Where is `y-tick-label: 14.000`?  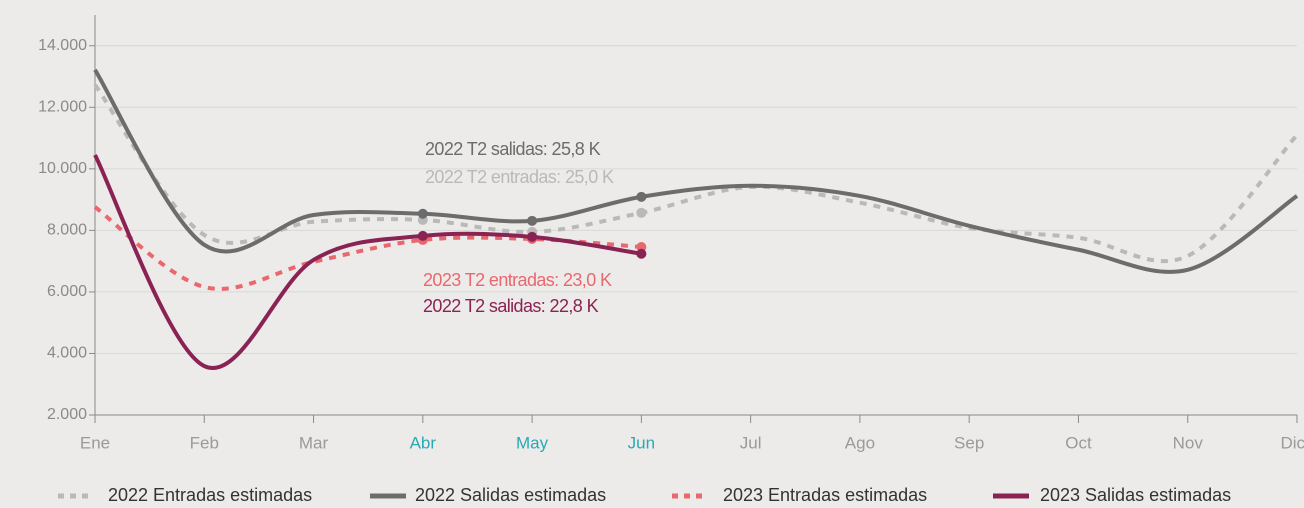
y-tick-label: 14.000 is located at coordinates (62, 45).